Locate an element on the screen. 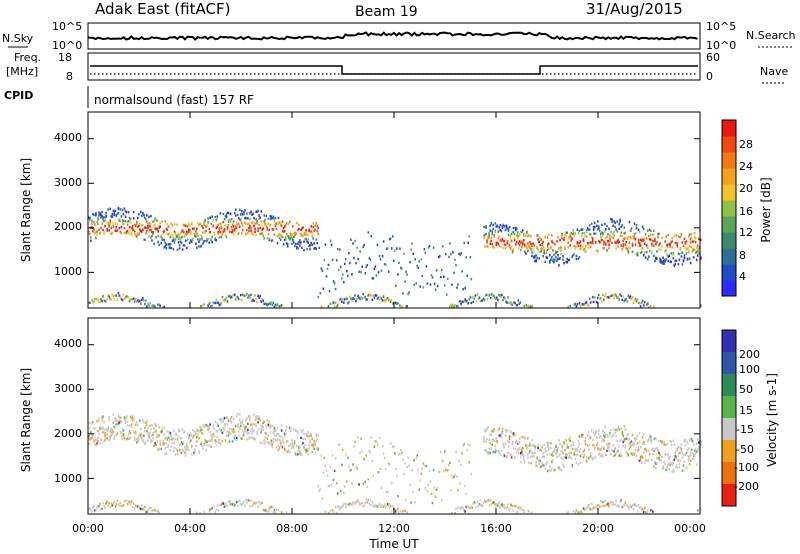  nsky-trace is located at coordinates (392, 36).